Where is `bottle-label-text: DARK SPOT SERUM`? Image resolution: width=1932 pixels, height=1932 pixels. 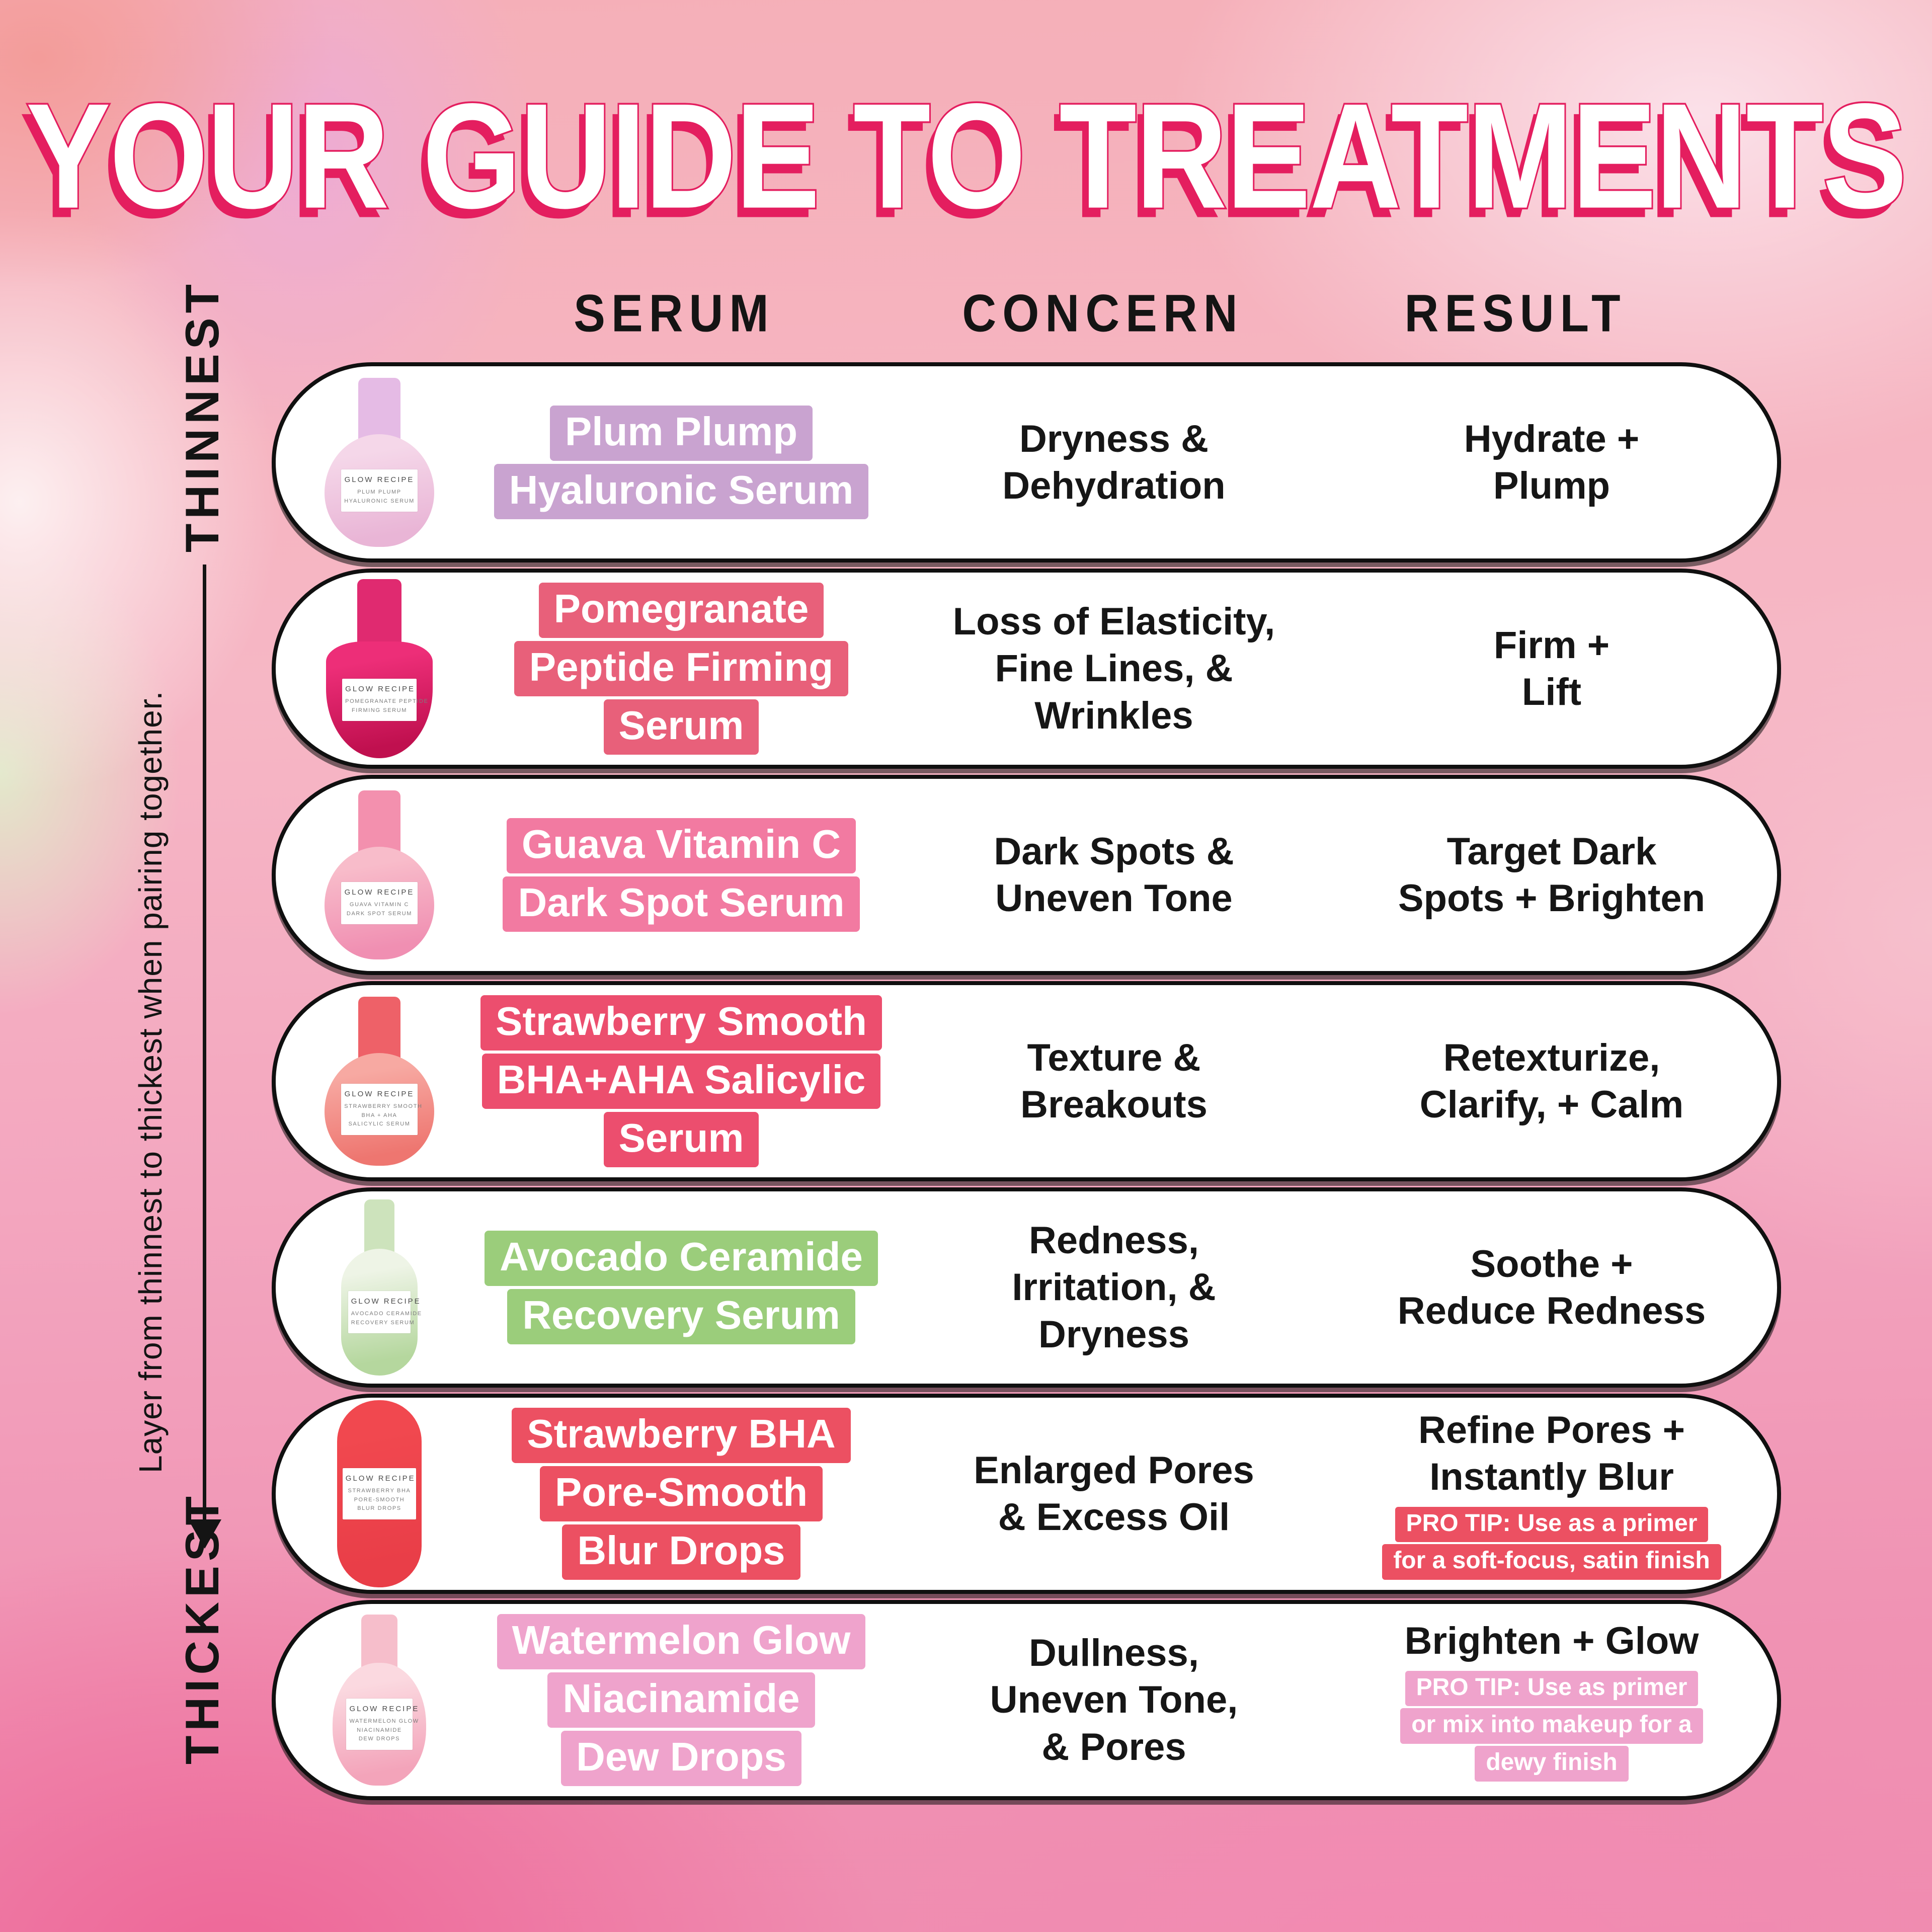
bottle-label-text: DARK SPOT SERUM is located at coordinates (379, 914).